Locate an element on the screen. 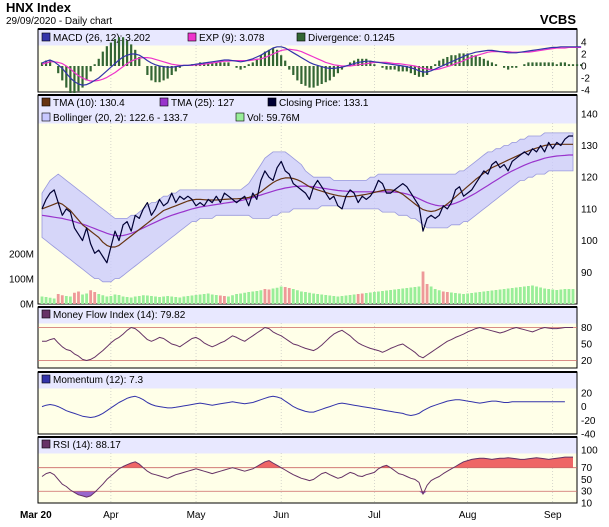 The width and height of the screenshot is (609, 527). volume-bars is located at coordinates (307, 287).